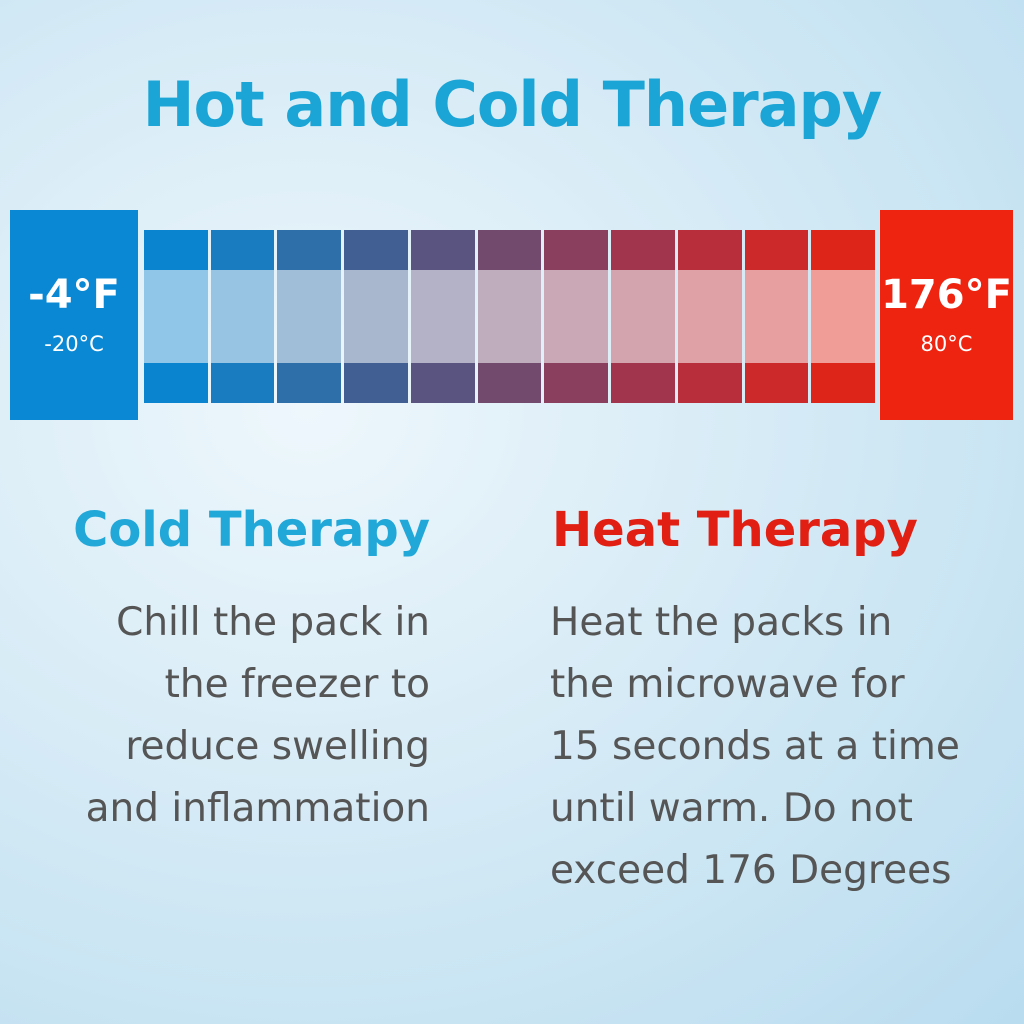  Describe the element at coordinates (751, 870) in the screenshot. I see `text-line: exceed 176 Degrees` at that location.